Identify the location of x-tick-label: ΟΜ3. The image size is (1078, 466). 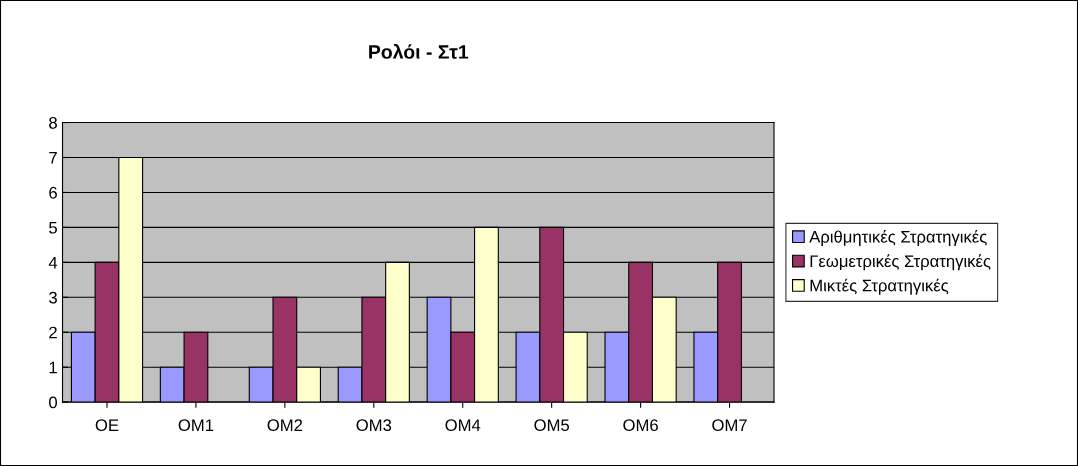
(374, 425).